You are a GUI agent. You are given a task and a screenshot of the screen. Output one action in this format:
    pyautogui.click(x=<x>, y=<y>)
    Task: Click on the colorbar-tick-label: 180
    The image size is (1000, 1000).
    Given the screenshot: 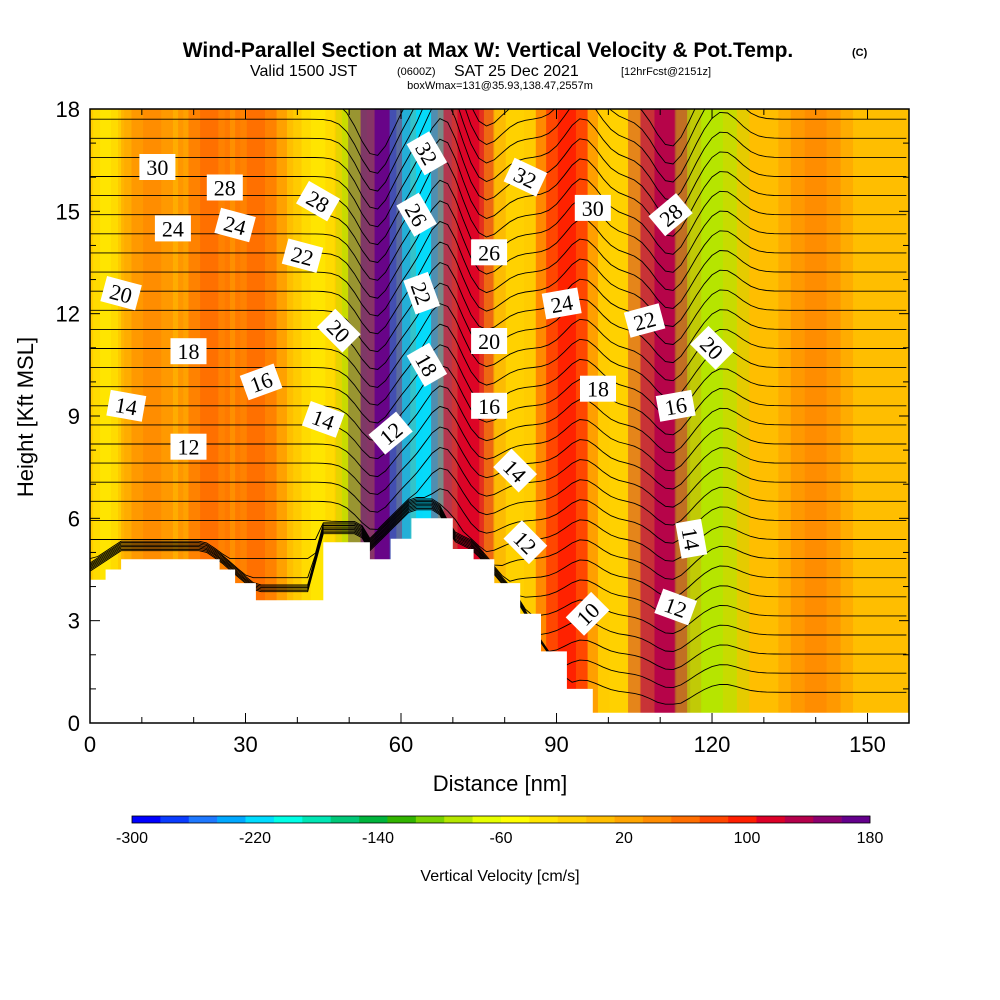 What is the action you would take?
    pyautogui.click(x=870, y=838)
    